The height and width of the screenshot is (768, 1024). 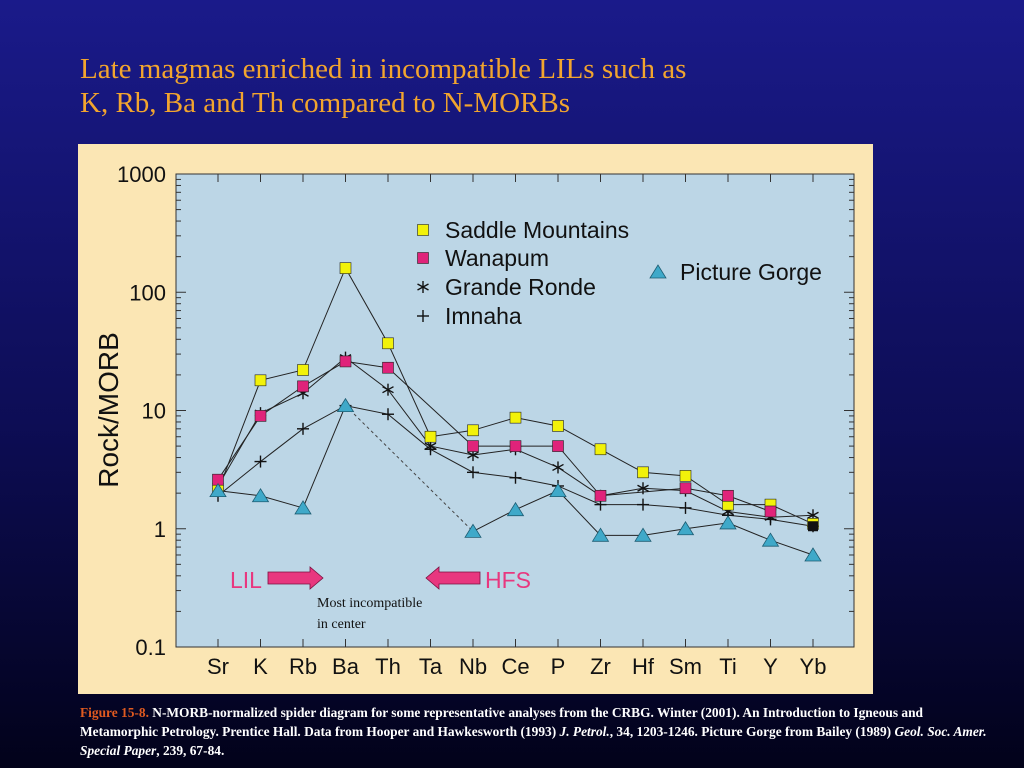 What do you see at coordinates (190, 750) in the screenshot?
I see `caption-text-3: , 239, 67-84.` at bounding box center [190, 750].